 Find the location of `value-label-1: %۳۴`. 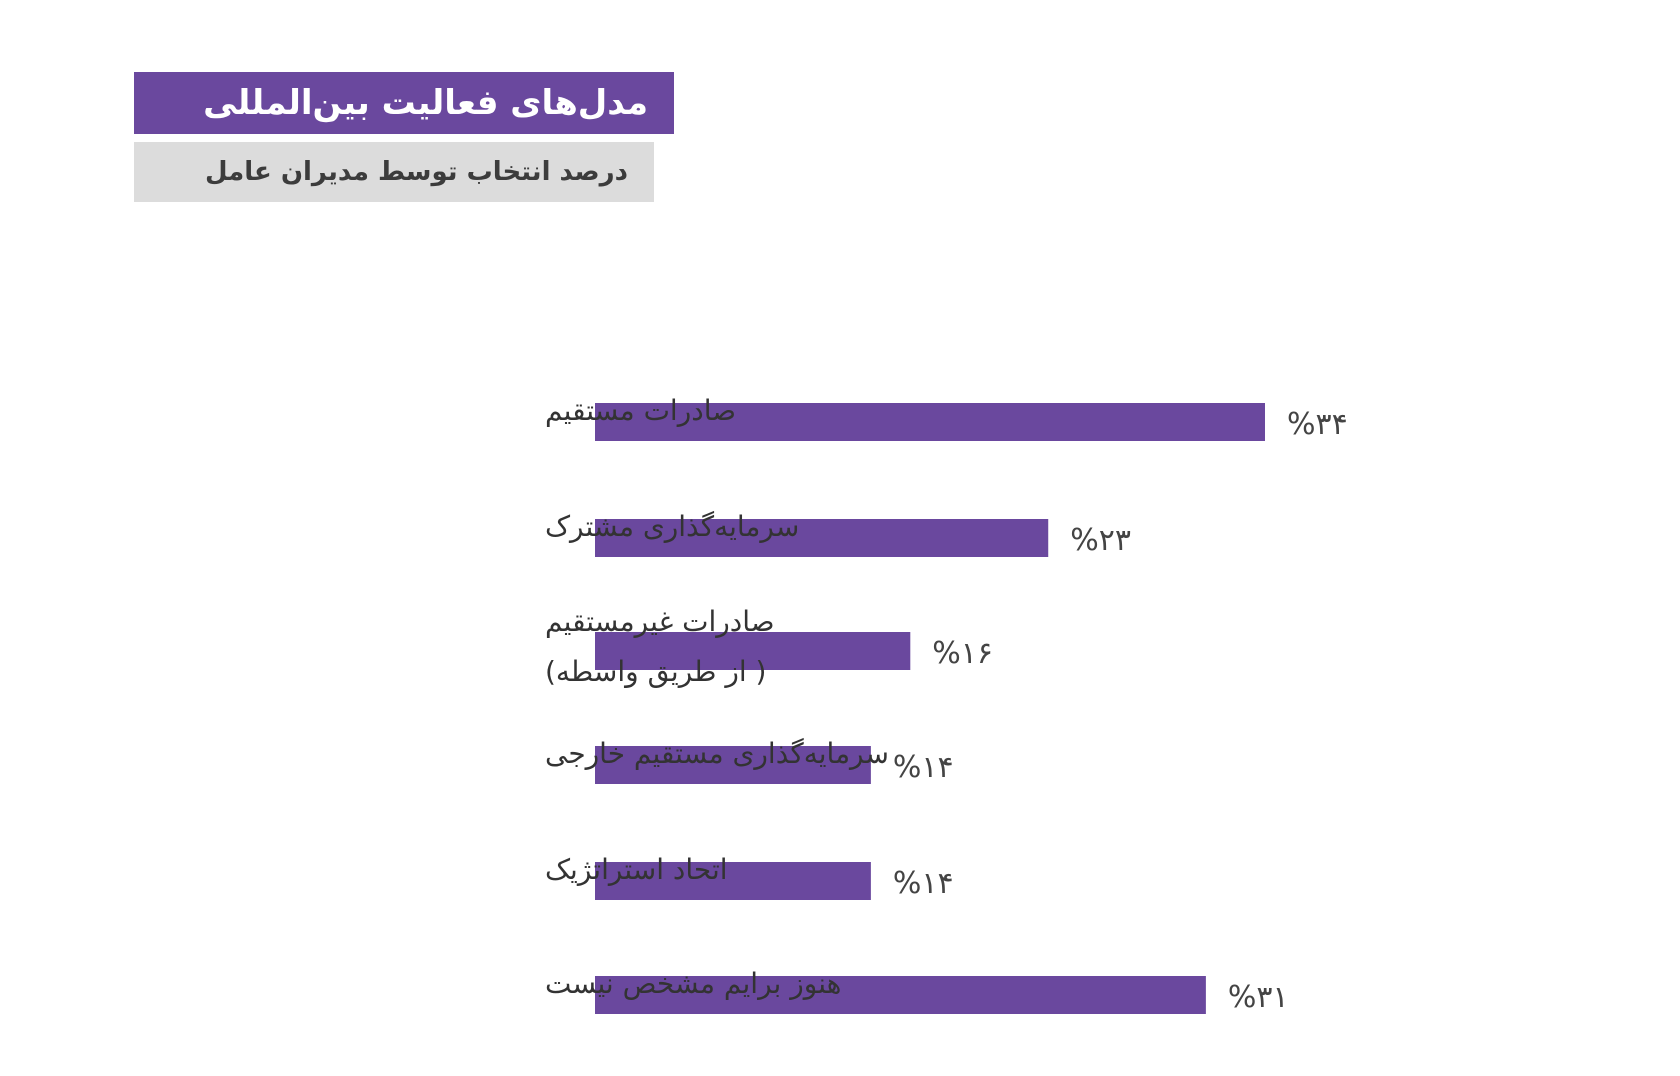

value-label-1: %۳۴ is located at coordinates (1317, 424).